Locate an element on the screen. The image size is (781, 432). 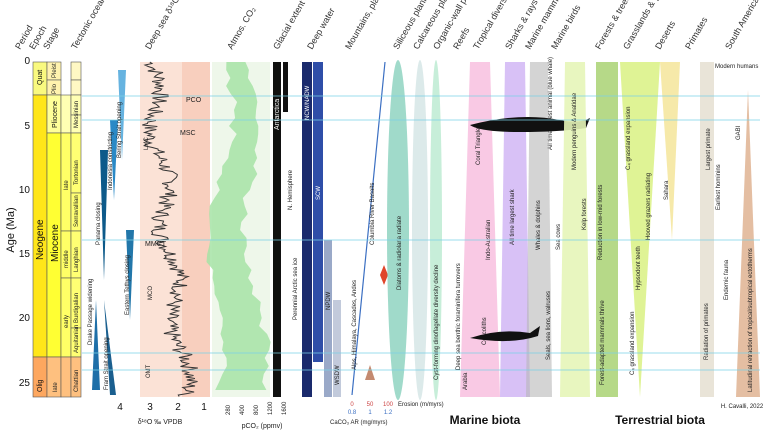
isotope-pco-label: PCO is located at coordinates (194, 100).